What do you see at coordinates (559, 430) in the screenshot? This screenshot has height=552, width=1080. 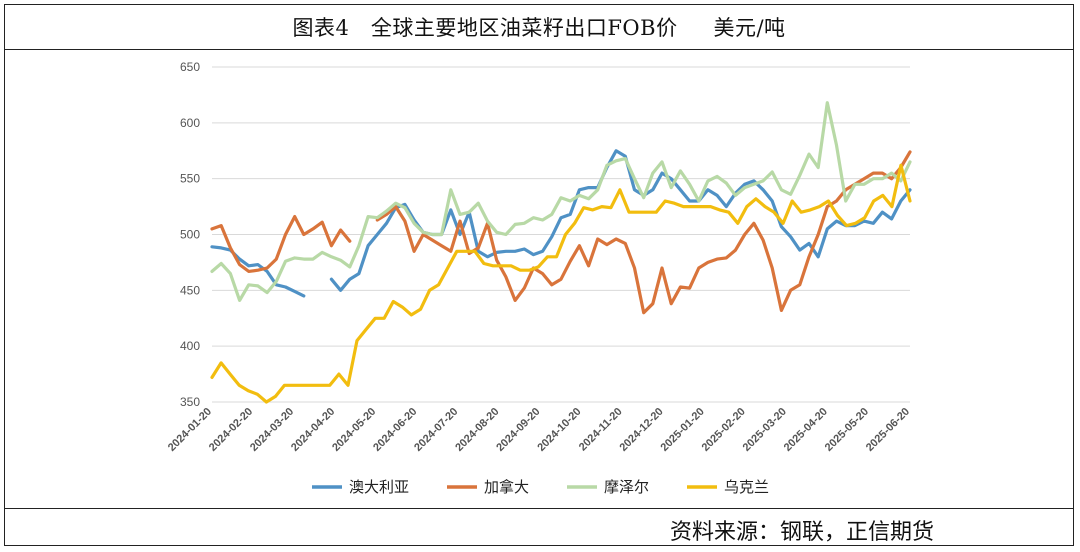 I see `x-tick-label: 2024-10-20` at bounding box center [559, 430].